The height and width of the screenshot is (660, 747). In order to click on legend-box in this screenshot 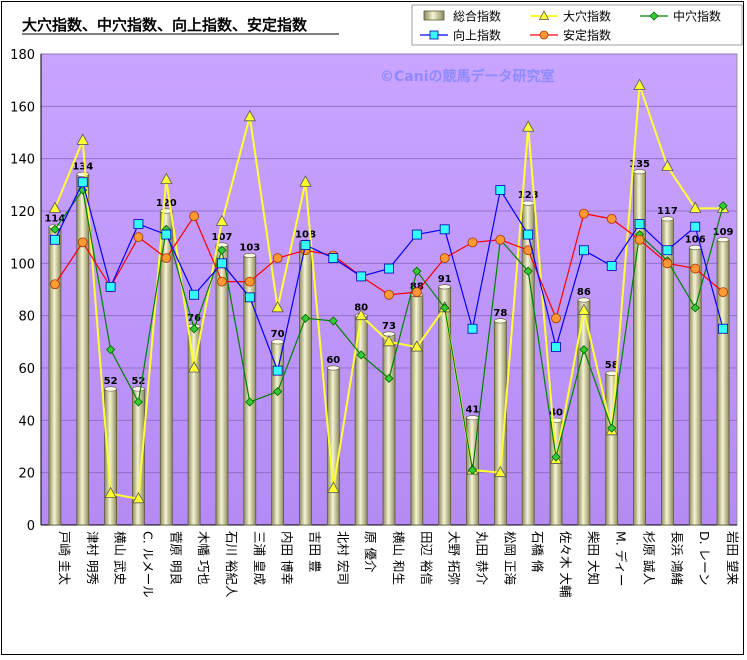, I will do `click(577, 25)`.